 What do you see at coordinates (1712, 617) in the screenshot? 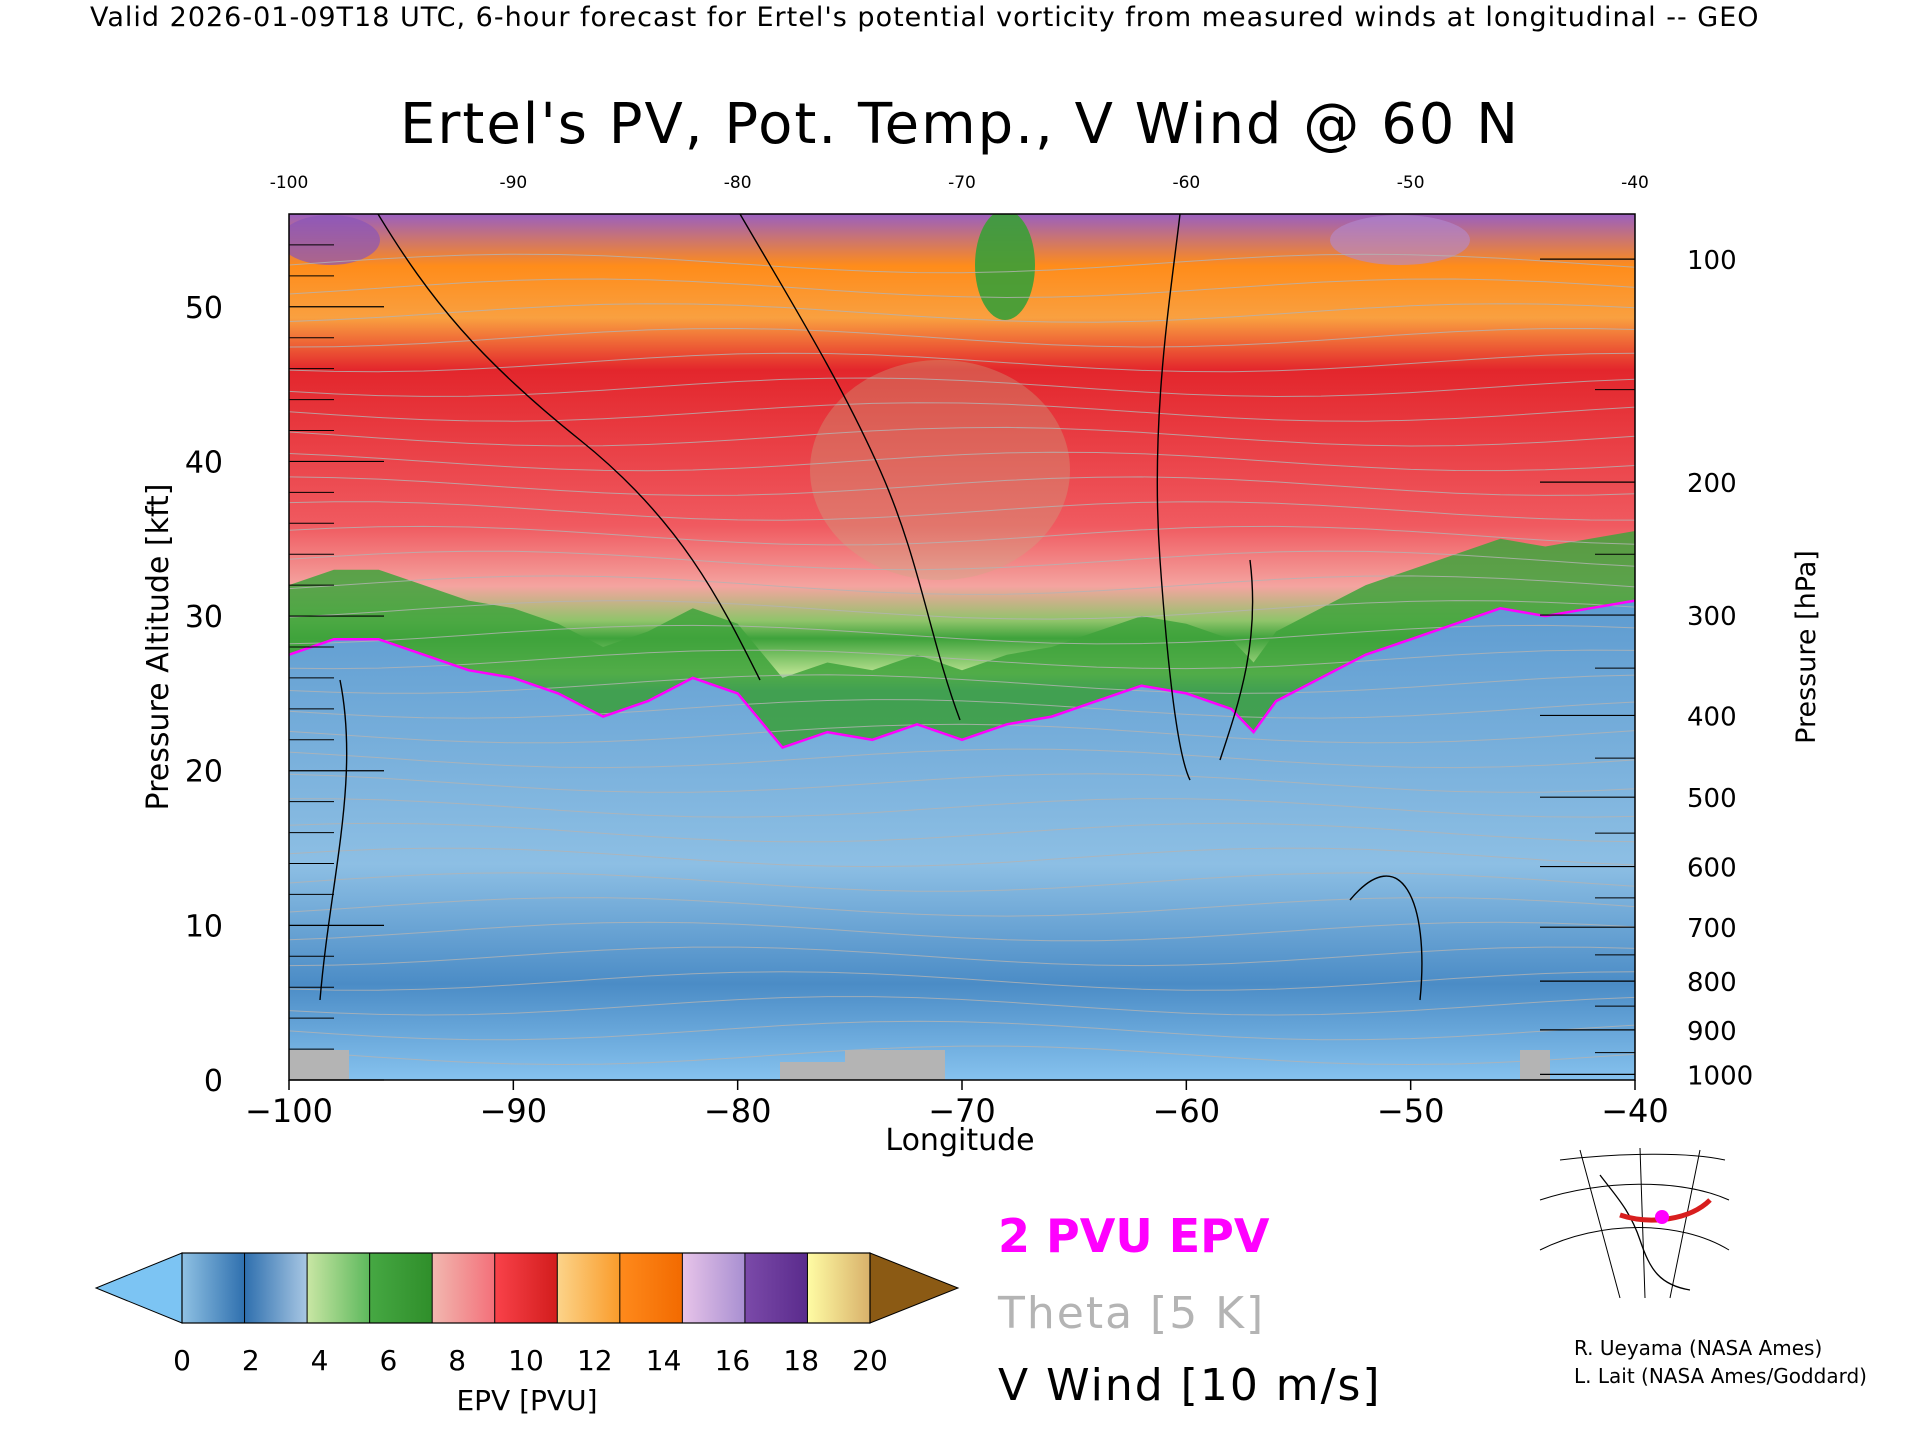
I see `pressure-tick-label: 300` at bounding box center [1712, 617].